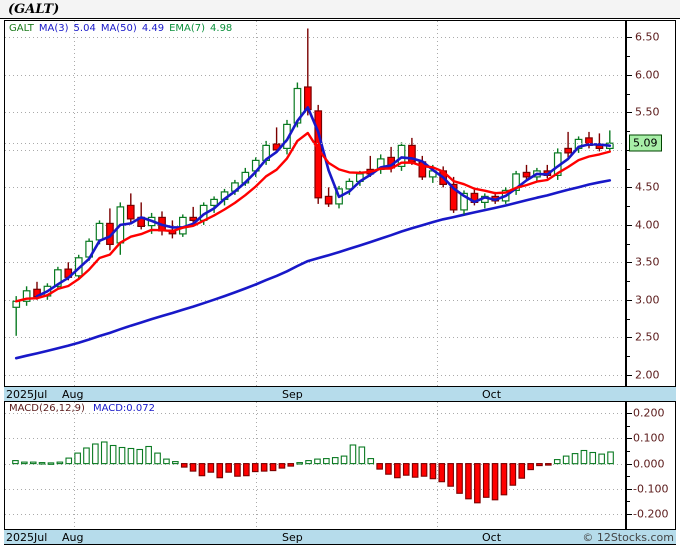 The image size is (680, 546). Describe the element at coordinates (650, 203) in the screenshot. I see `price-y-axis: 2.00 2.50 3.00 3.50 4.00 4.50 5.50 6.00 6.50 5.09` at that location.